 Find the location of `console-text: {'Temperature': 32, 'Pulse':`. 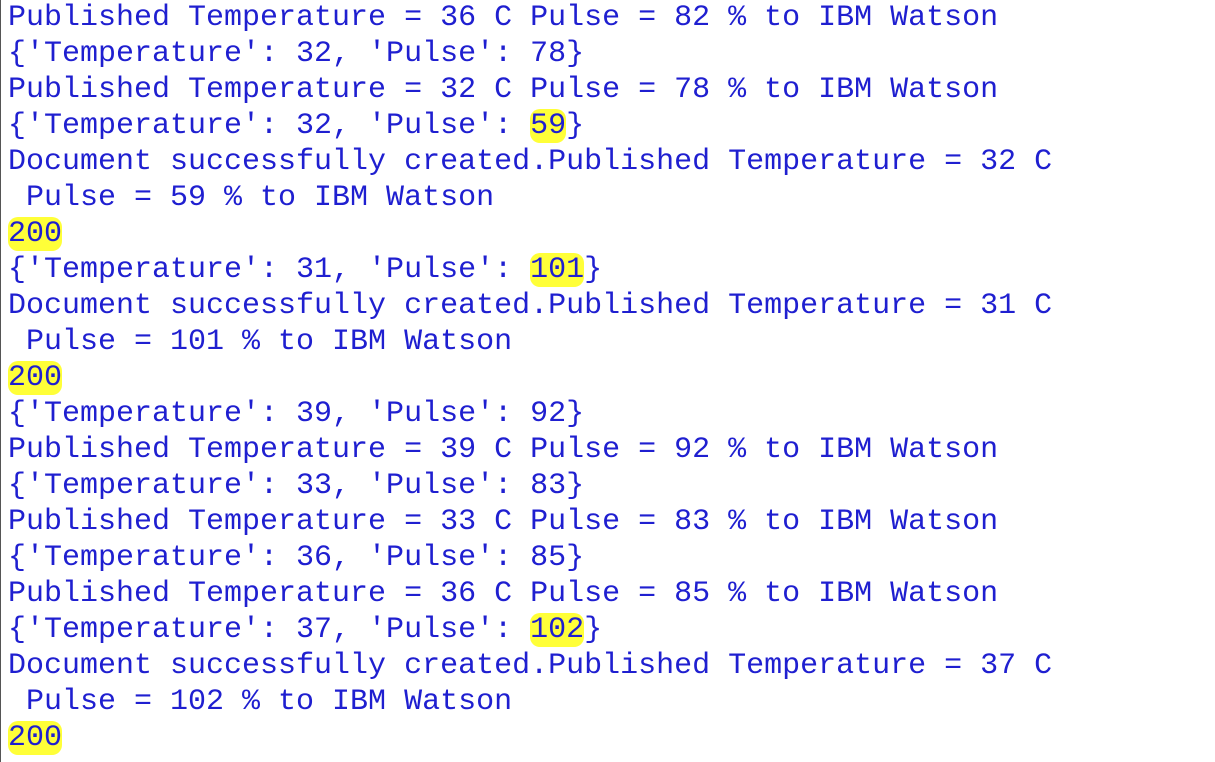

console-text: {'Temperature': 32, 'Pulse': is located at coordinates (269, 126).